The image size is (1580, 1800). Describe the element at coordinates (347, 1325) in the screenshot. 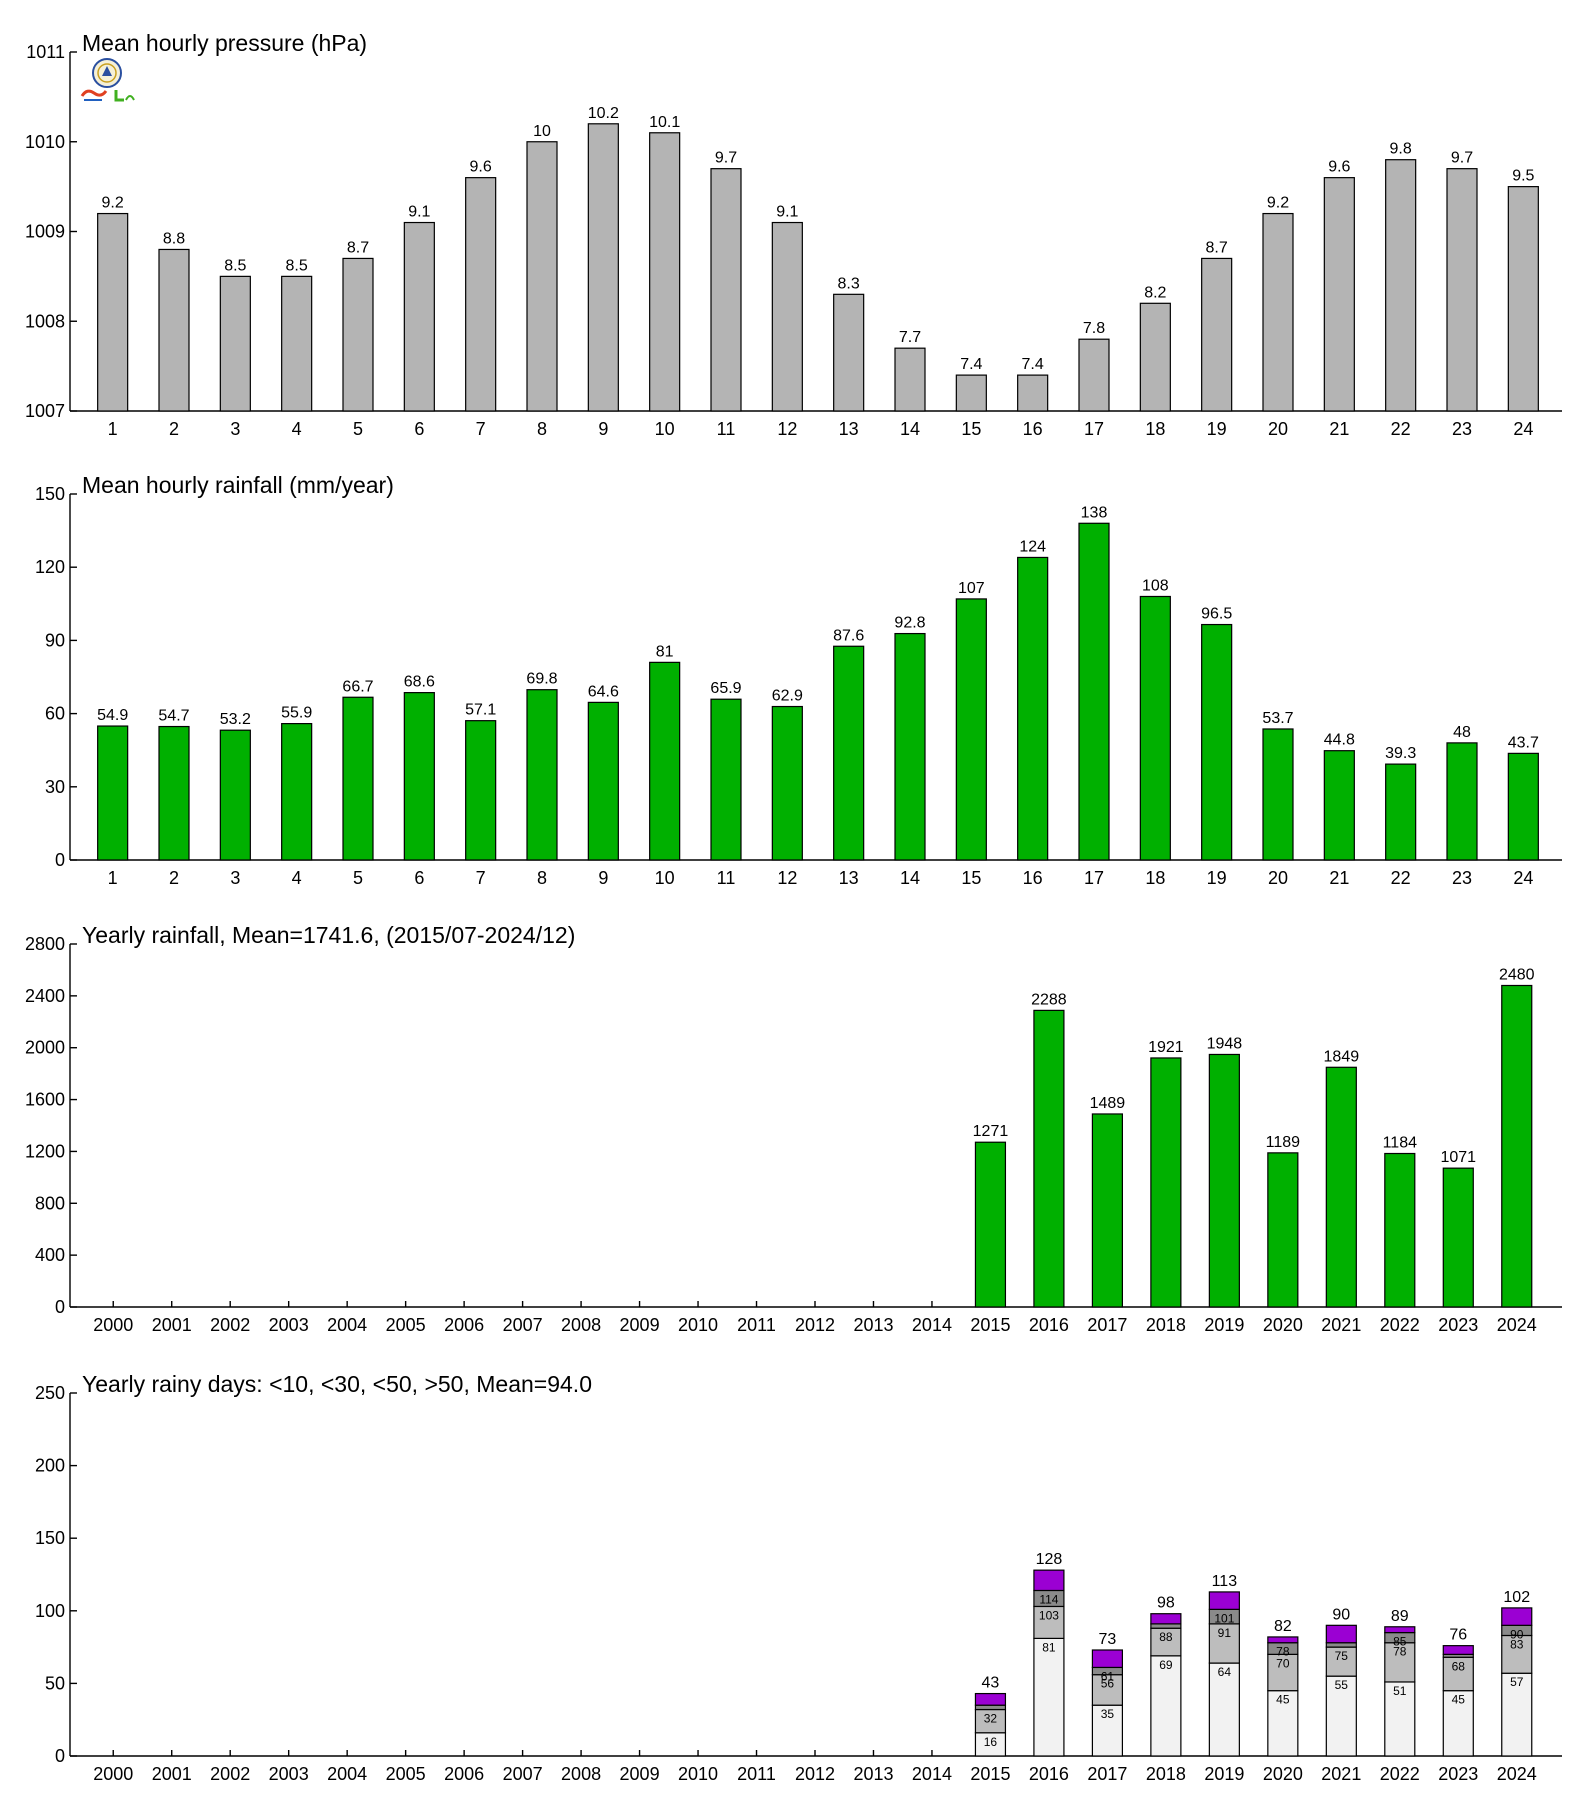

I see `x-tick-label: 2004` at that location.